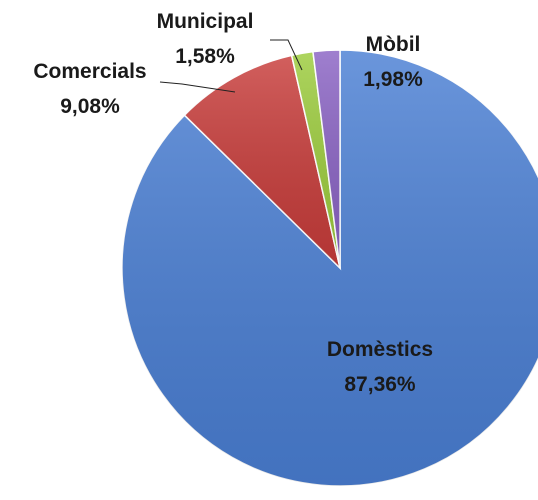  I want to click on leader-line-municipal, so click(286, 55).